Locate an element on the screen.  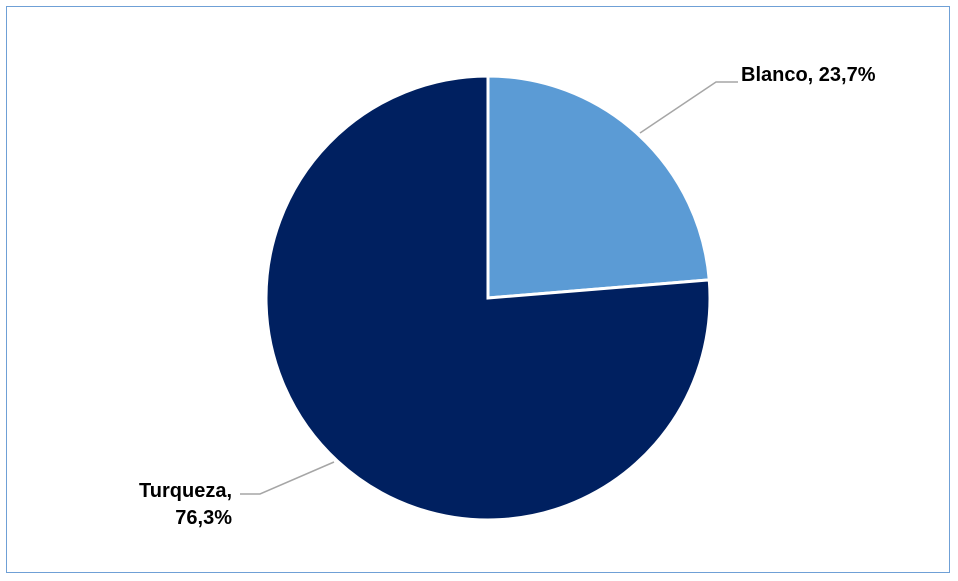
pie-slice-blanco is located at coordinates (598, 187).